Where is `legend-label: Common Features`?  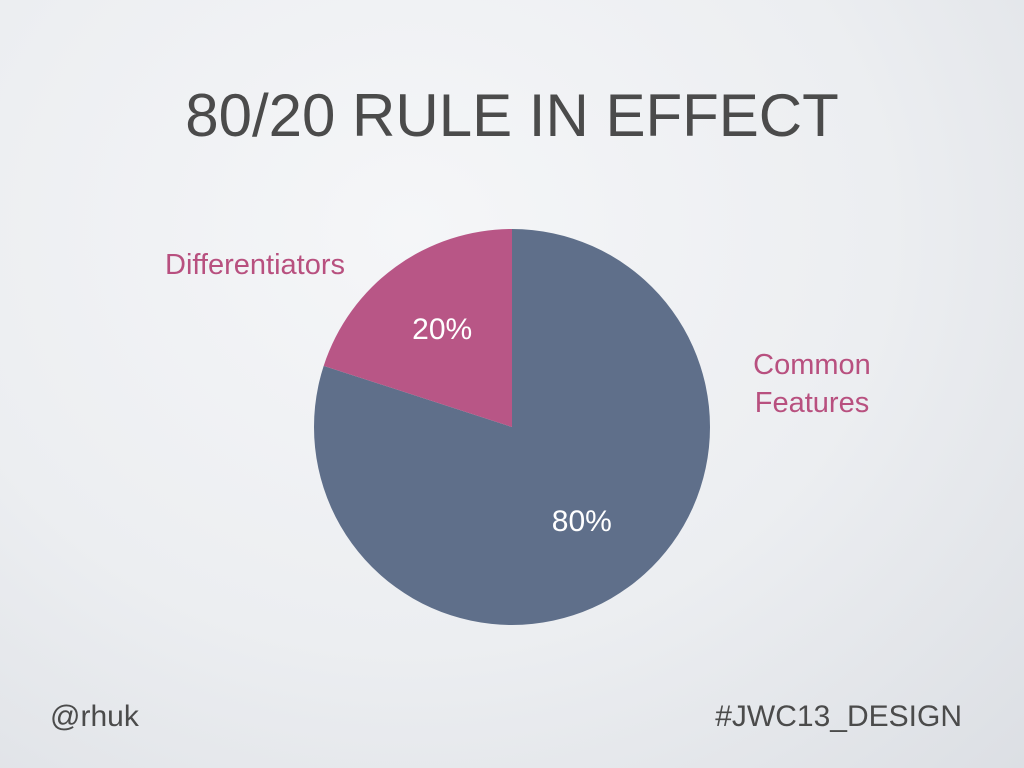
legend-label: Common Features is located at coordinates (812, 384).